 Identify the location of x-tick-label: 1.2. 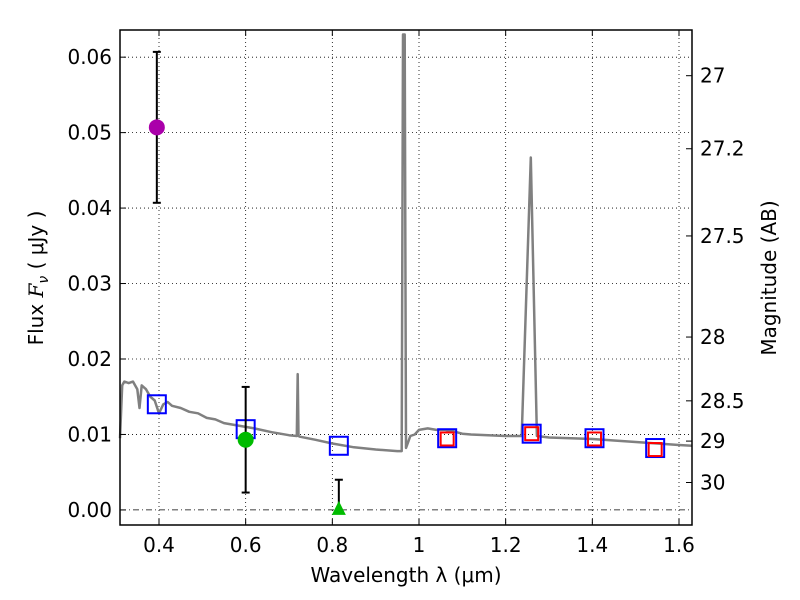
(506, 545).